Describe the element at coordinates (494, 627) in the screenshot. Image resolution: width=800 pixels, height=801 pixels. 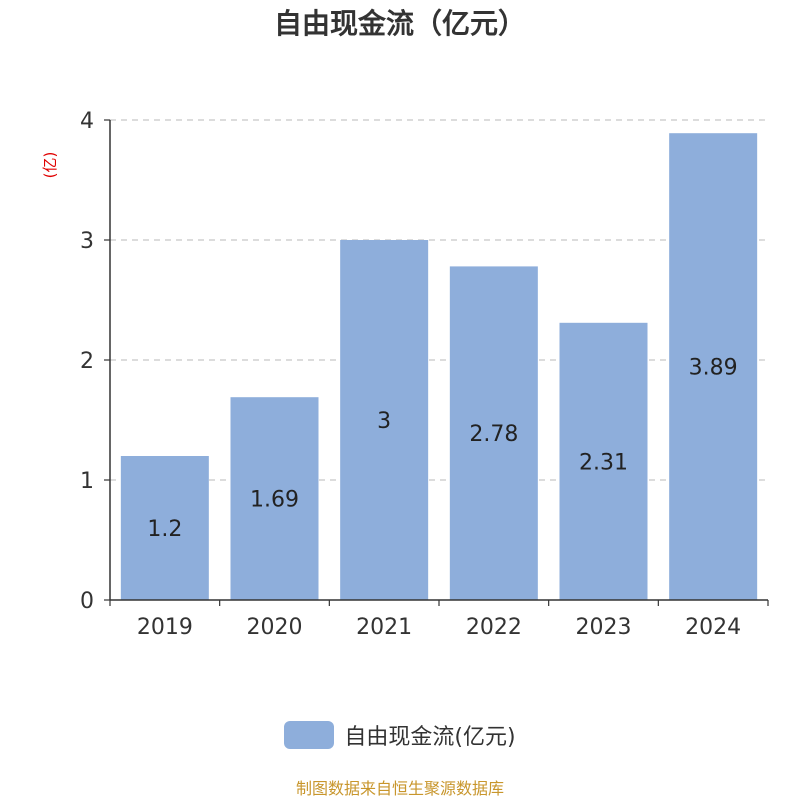
I see `x-tick-label: 2022` at that location.